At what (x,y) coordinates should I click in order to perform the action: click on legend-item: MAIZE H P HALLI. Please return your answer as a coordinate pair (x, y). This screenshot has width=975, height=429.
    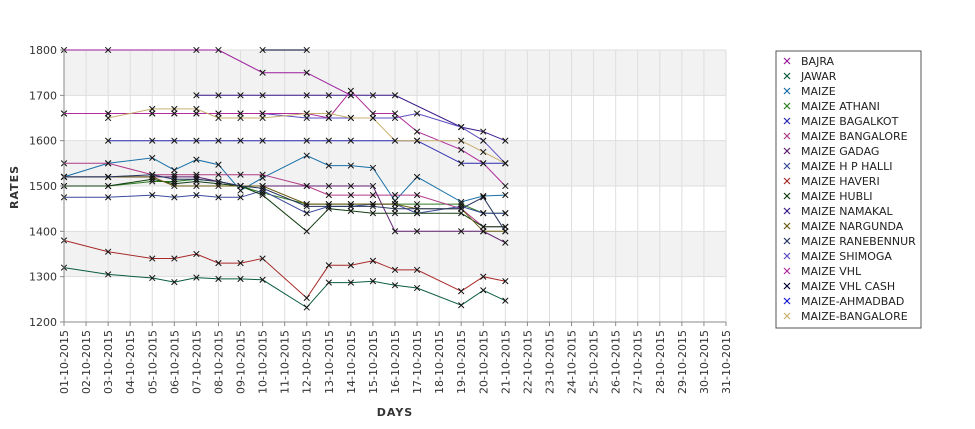
    Looking at the image, I should click on (837, 166).